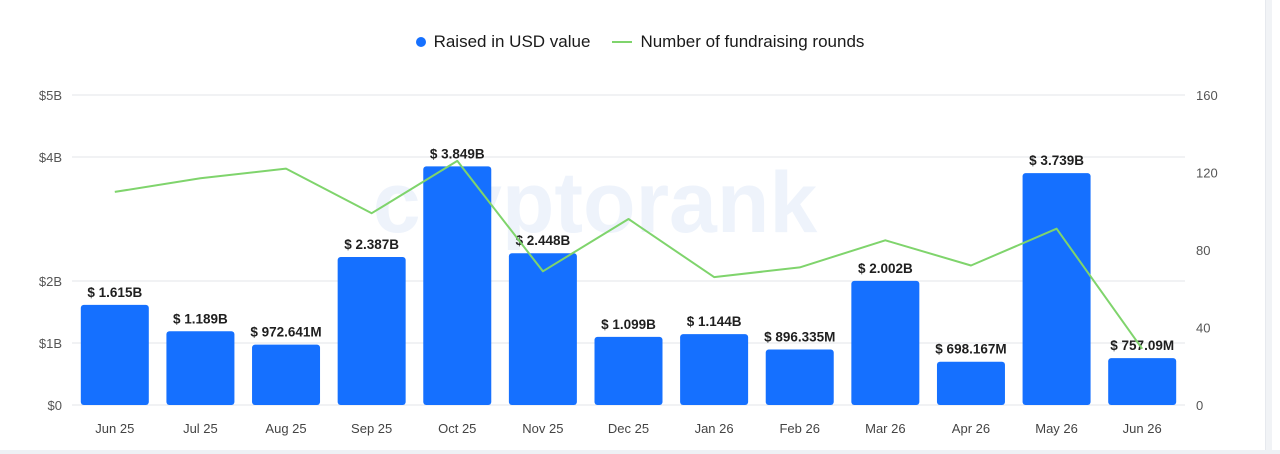 The width and height of the screenshot is (1280, 454). I want to click on bar-data-label: $ 1.144B, so click(714, 321).